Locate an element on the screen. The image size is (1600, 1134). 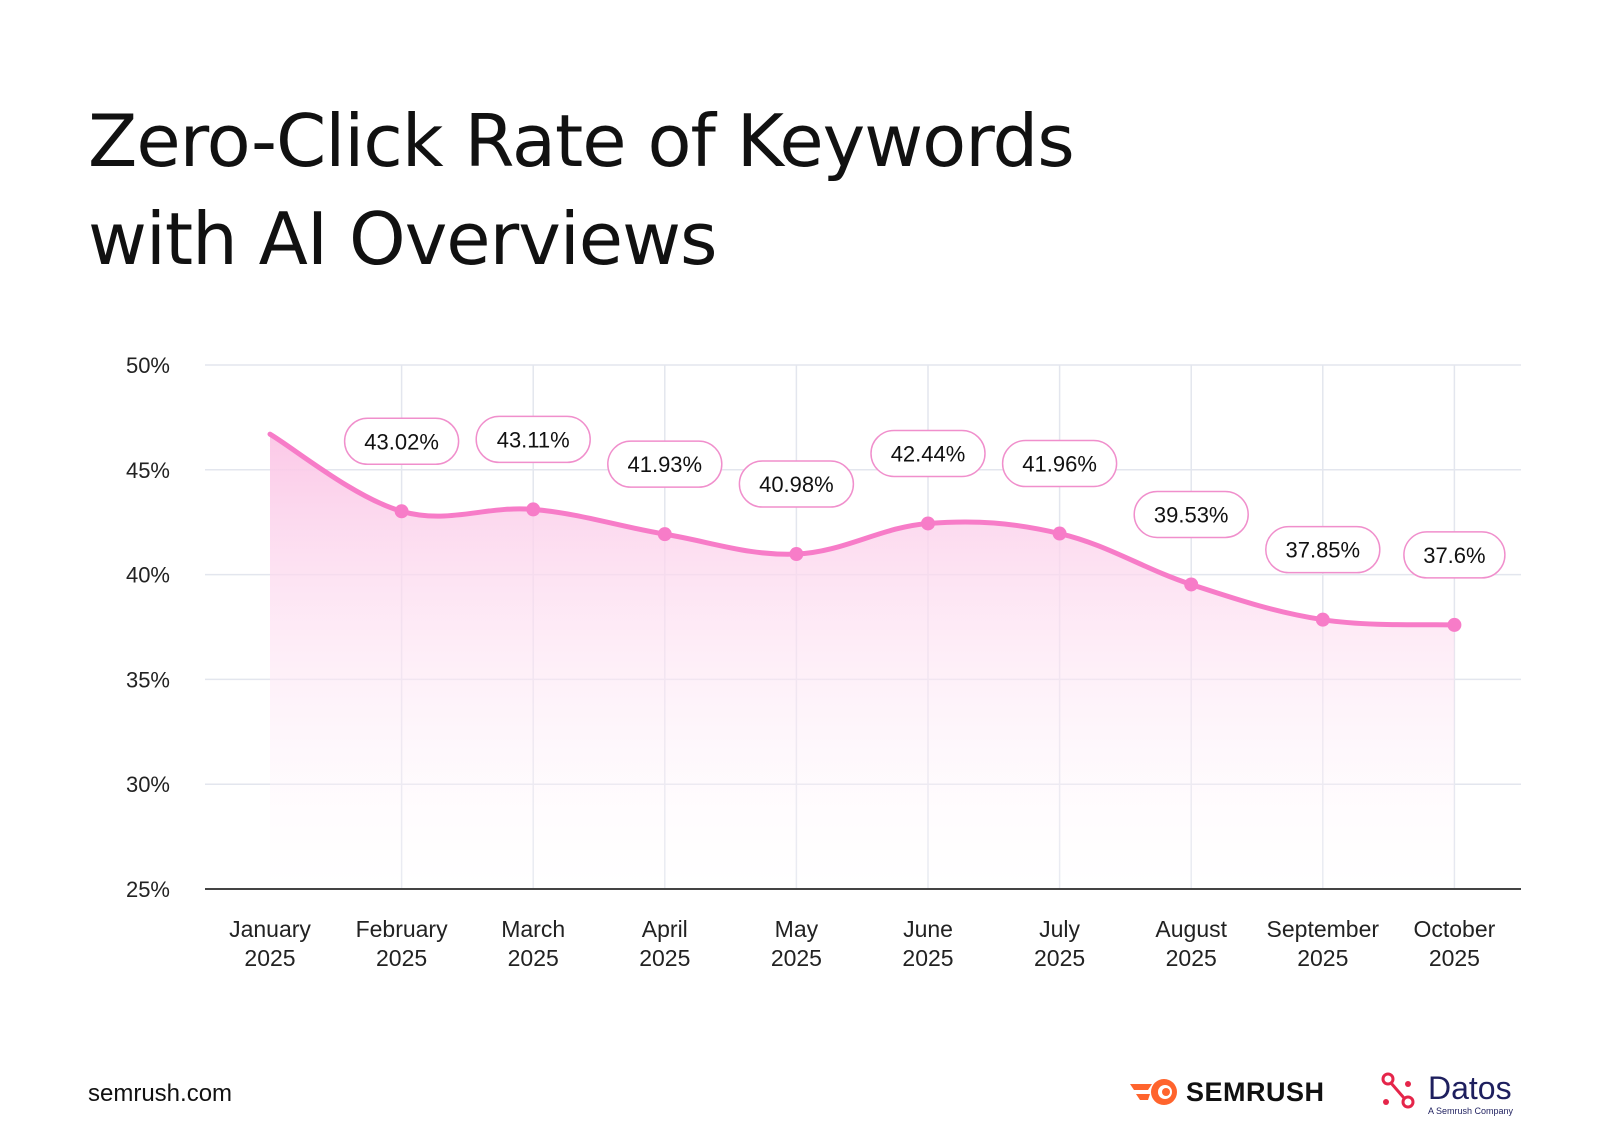
svg-text: 41.93% is located at coordinates (664, 464).